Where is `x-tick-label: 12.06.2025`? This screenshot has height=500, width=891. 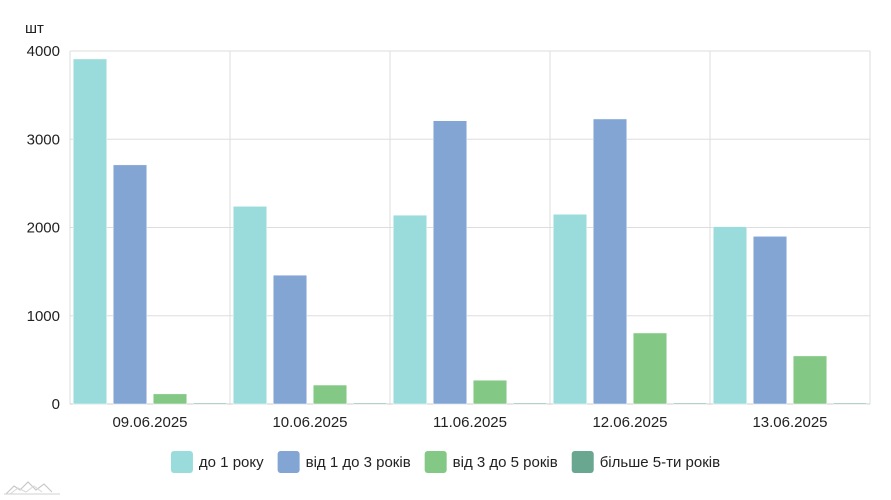 x-tick-label: 12.06.2025 is located at coordinates (629, 422).